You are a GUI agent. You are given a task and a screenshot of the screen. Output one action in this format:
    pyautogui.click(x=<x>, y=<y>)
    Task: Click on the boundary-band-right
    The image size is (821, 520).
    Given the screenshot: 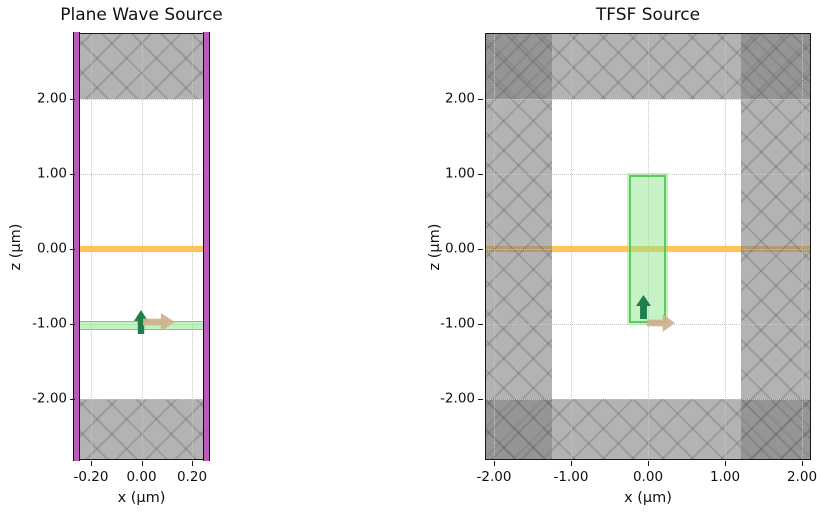 What is the action you would take?
    pyautogui.click(x=206, y=246)
    